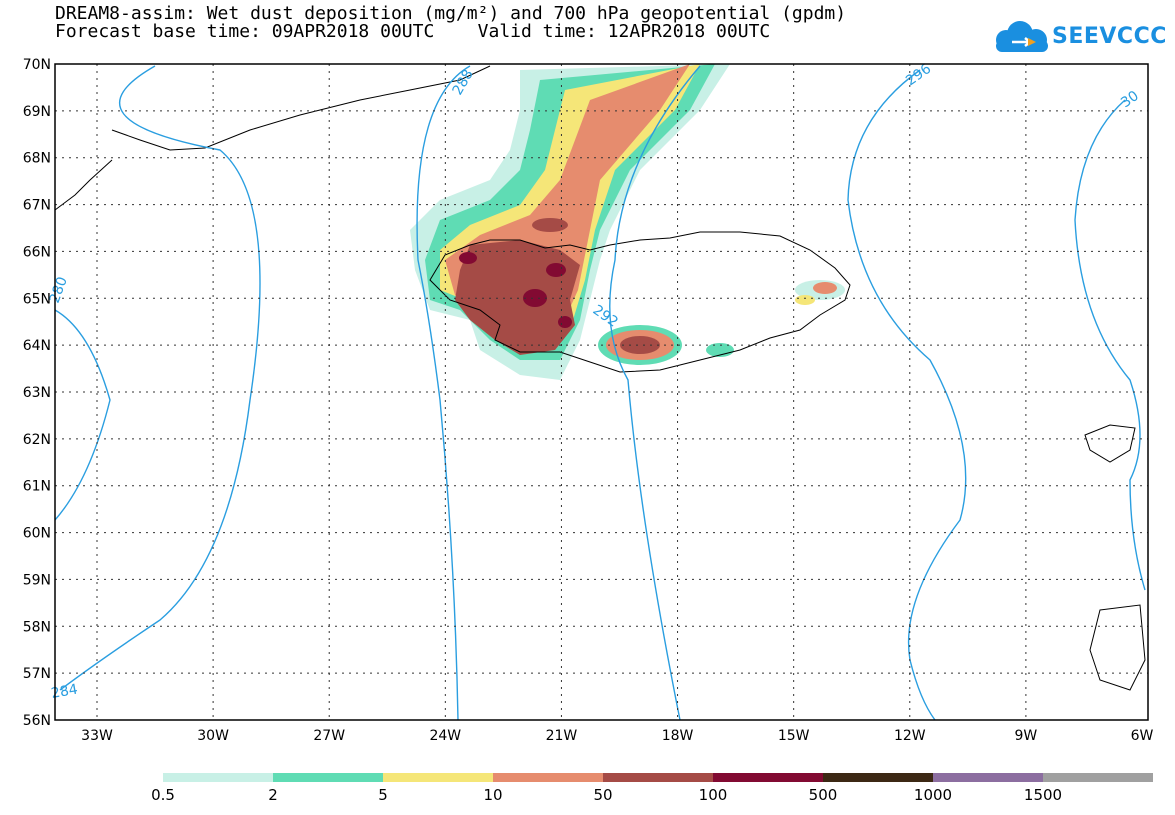  I want to click on lat-label: 66N, so click(37, 252).